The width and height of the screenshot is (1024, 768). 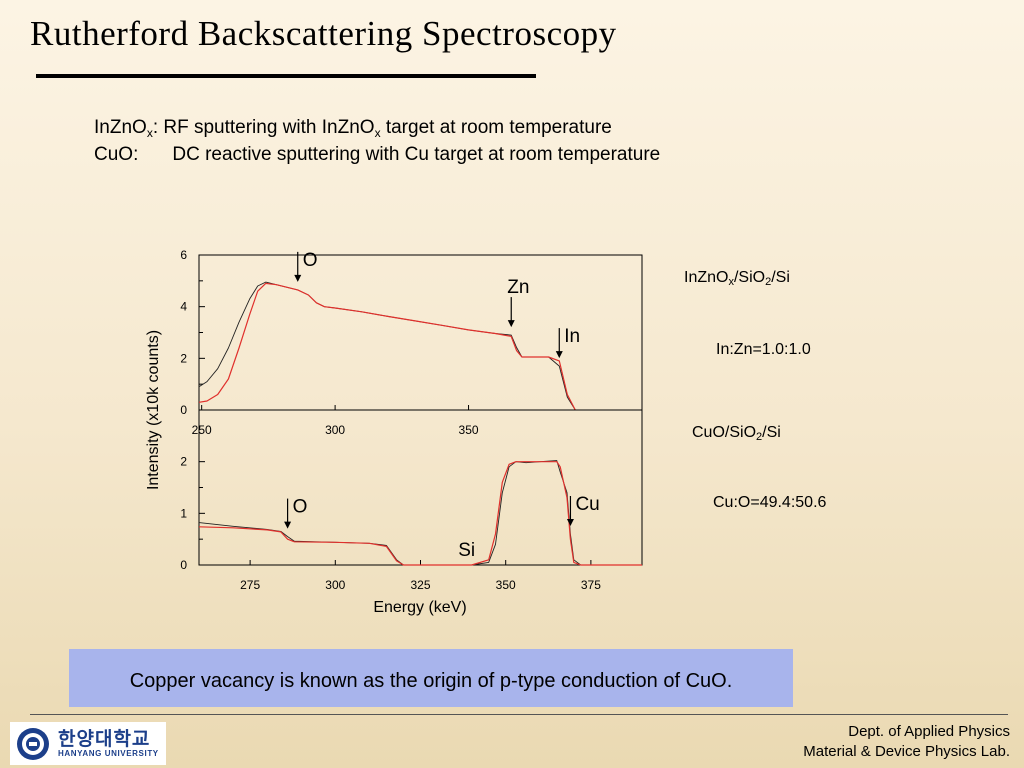 What do you see at coordinates (929, 731) in the screenshot?
I see `department-name: Dept. of Applied Physics` at bounding box center [929, 731].